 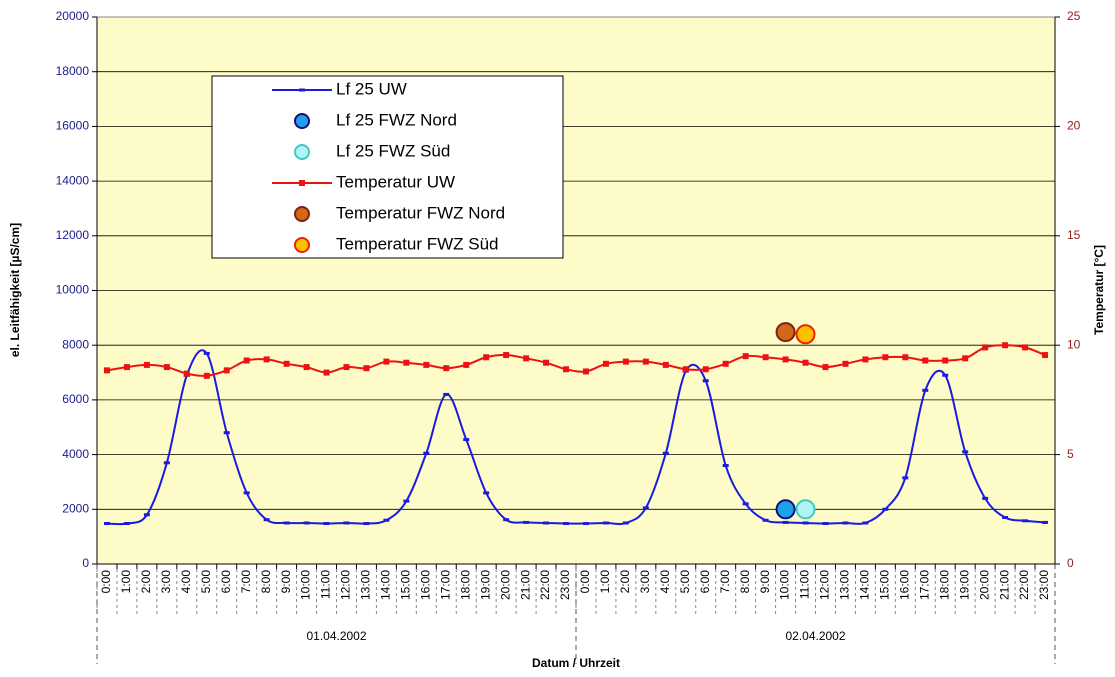 I want to click on x-tick-label: 19:00, so click(x=964, y=585).